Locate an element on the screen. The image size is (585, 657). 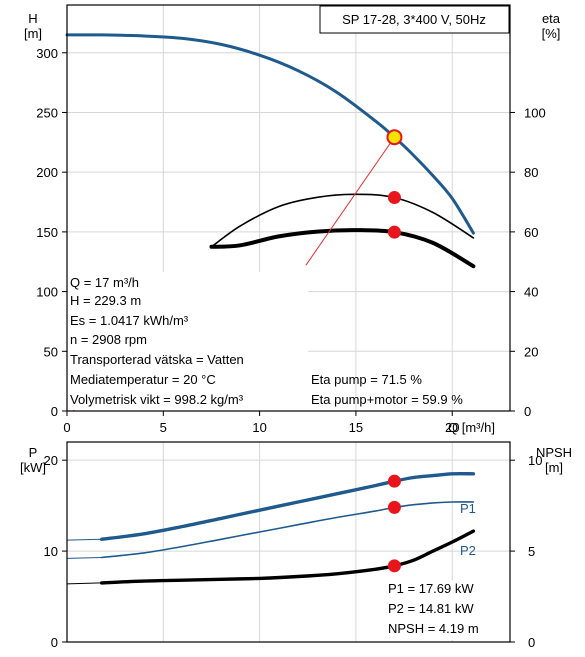
annotation-p1: P1 = 17.69 kW is located at coordinates (431, 588).